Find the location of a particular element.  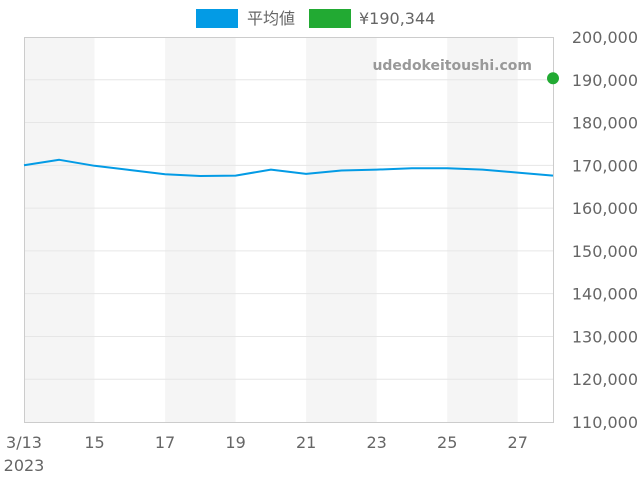

current-price-point is located at coordinates (553, 78).